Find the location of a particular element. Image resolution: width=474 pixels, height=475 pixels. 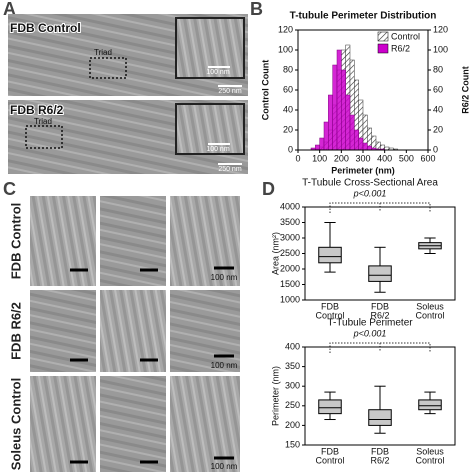

y2-axis-label: R6/2 Count is located at coordinates (465, 90).